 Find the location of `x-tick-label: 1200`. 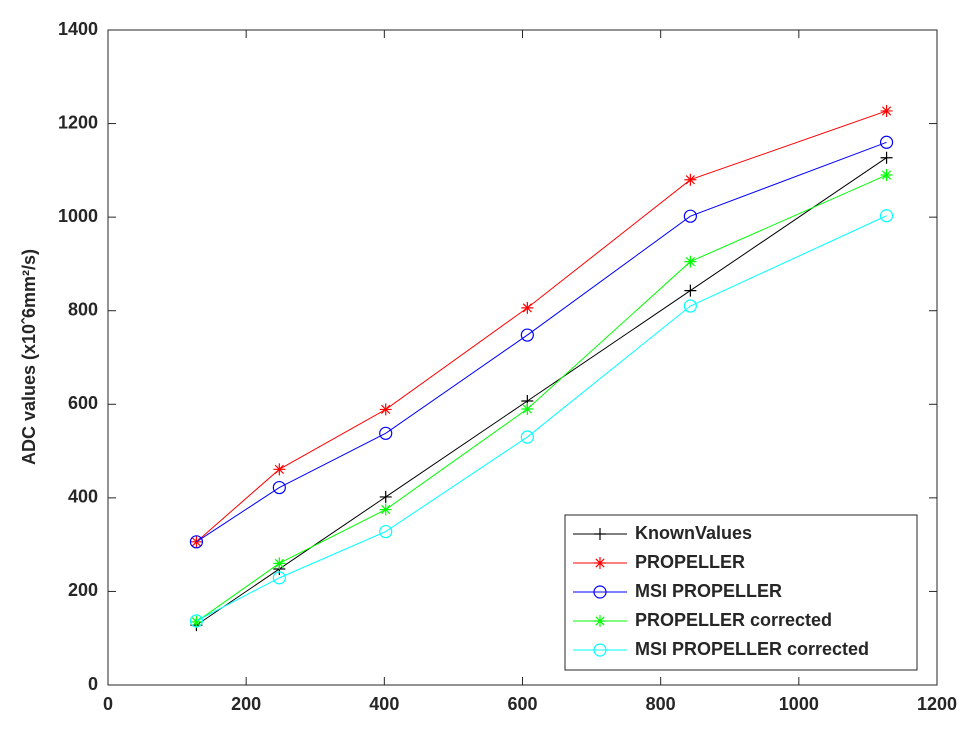

x-tick-label: 1200 is located at coordinates (937, 704).